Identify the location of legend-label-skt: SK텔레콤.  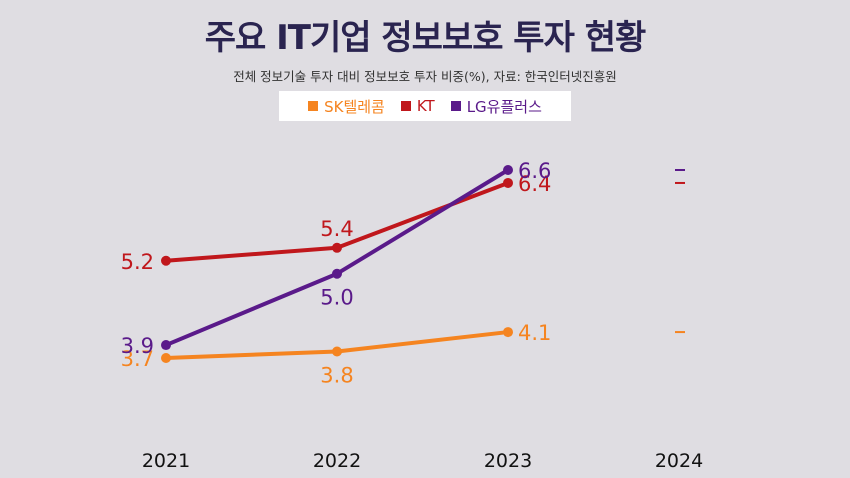
(354, 106).